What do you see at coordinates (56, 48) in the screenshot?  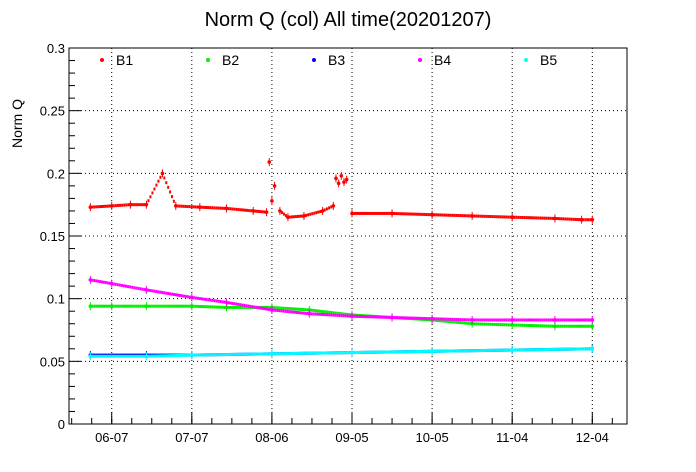 I see `y-tick-label: 0.3` at bounding box center [56, 48].